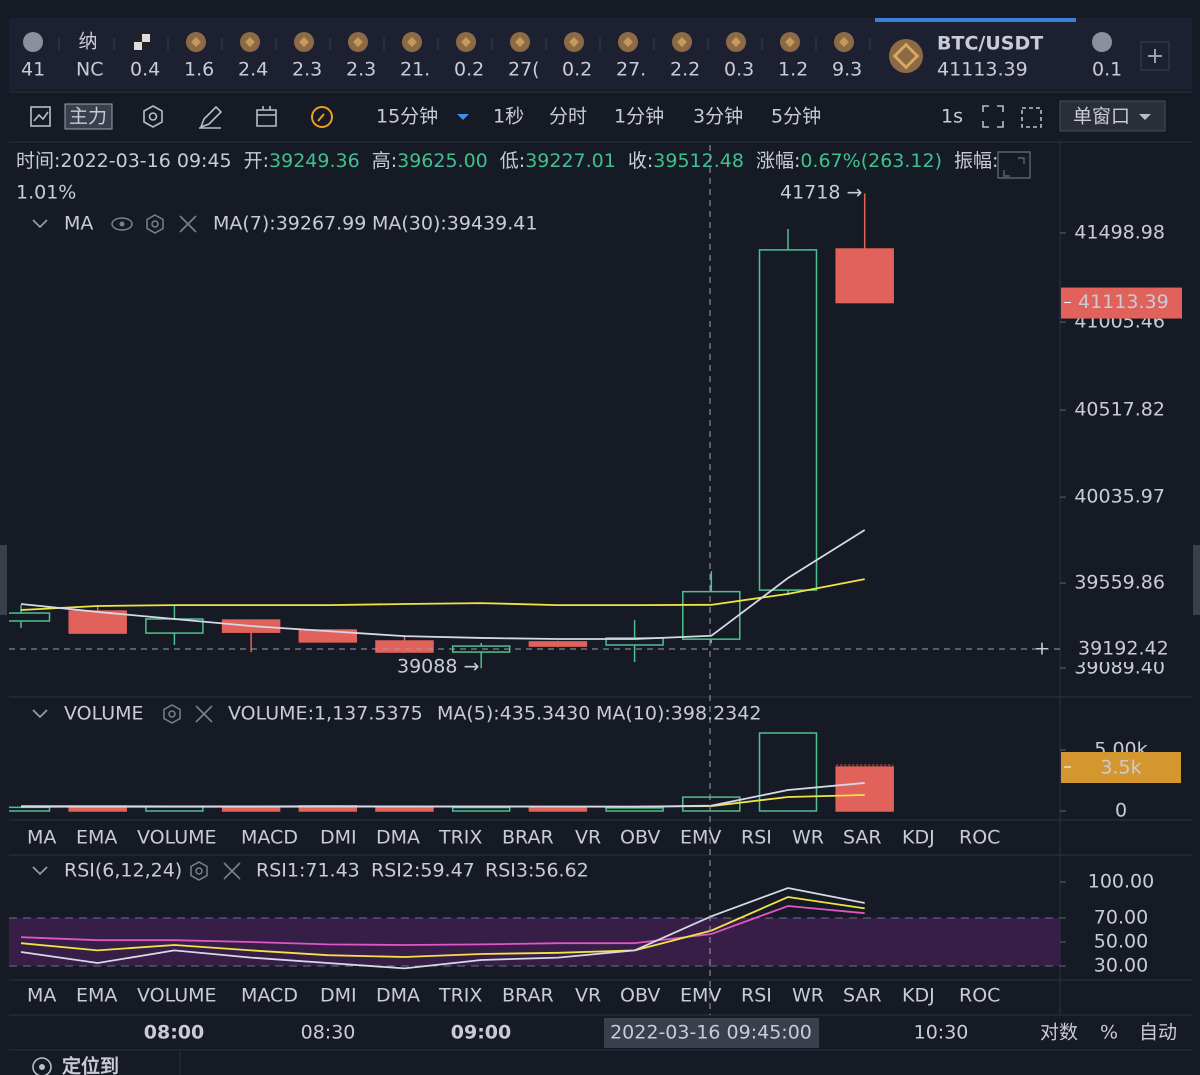  Describe the element at coordinates (211, 117) in the screenshot. I see `draw-icon` at that location.